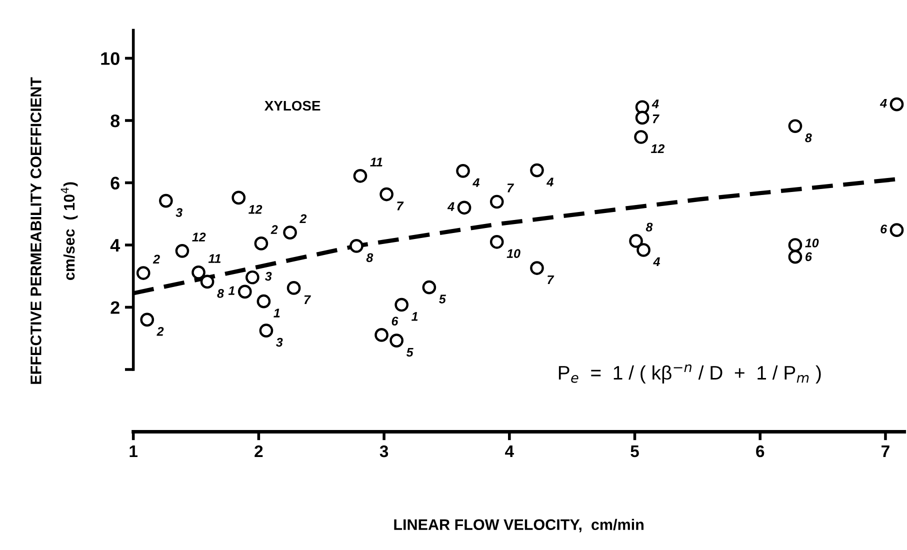  I want to click on x-tick-label: 5, so click(634, 452).